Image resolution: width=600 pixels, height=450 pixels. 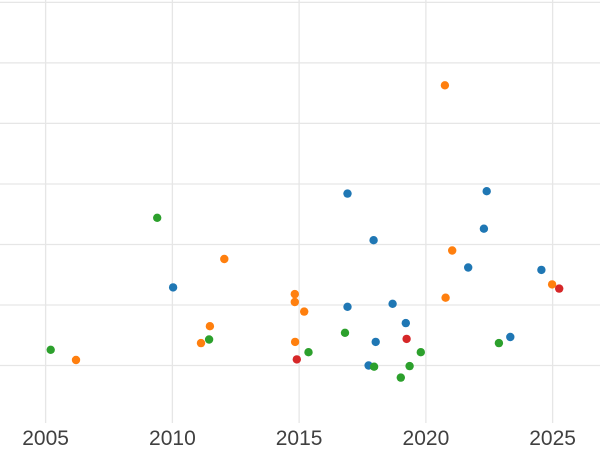 What do you see at coordinates (45, 438) in the screenshot?
I see `x-tick-label-2005: 2005` at bounding box center [45, 438].